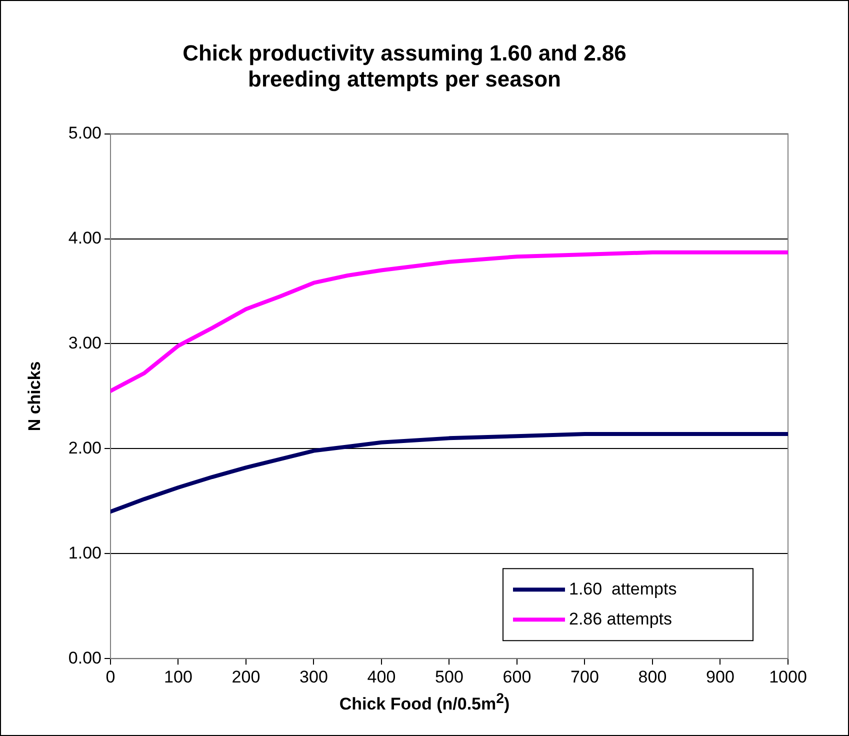  Describe the element at coordinates (584, 676) in the screenshot. I see `x-tick-label: 700` at that location.